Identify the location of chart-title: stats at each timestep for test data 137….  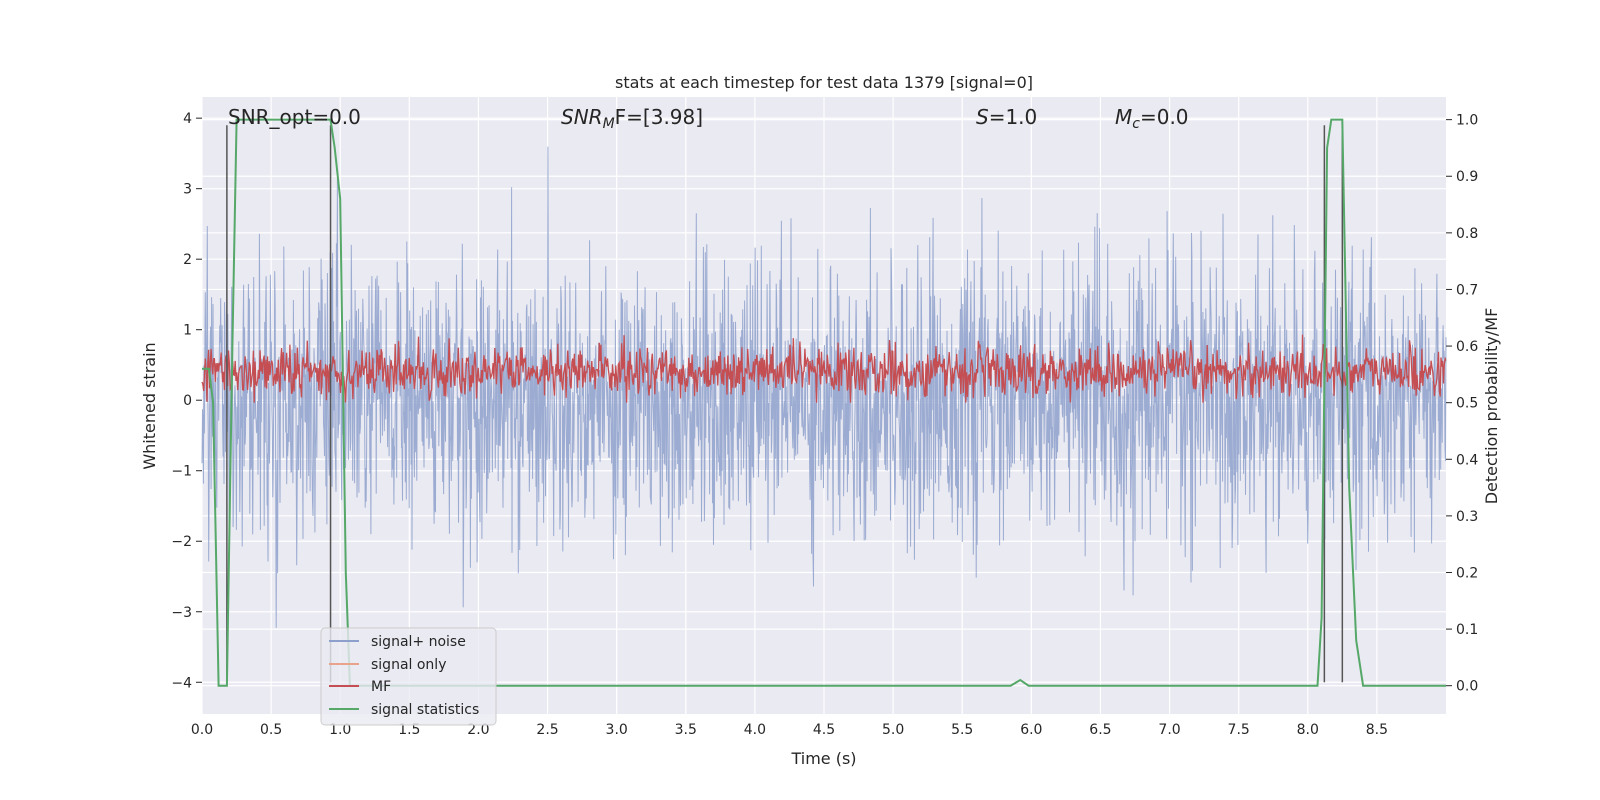
(824, 82).